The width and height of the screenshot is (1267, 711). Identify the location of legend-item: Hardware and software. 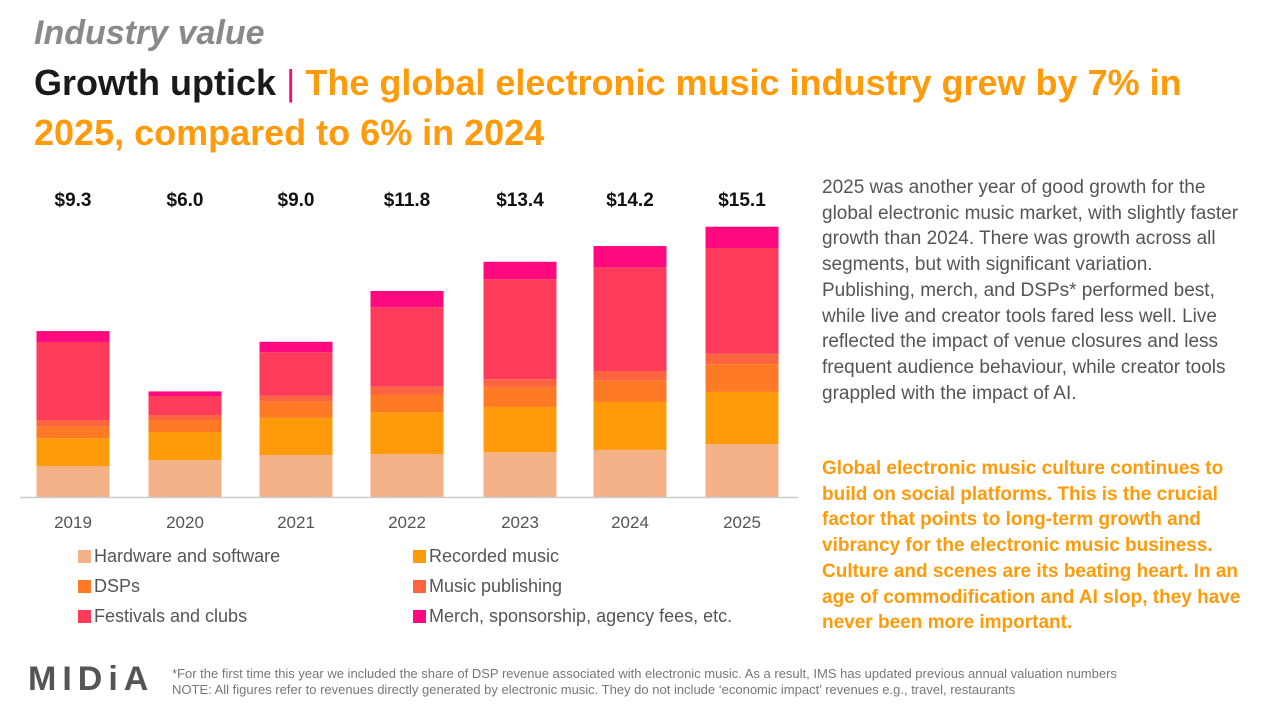
(245, 556).